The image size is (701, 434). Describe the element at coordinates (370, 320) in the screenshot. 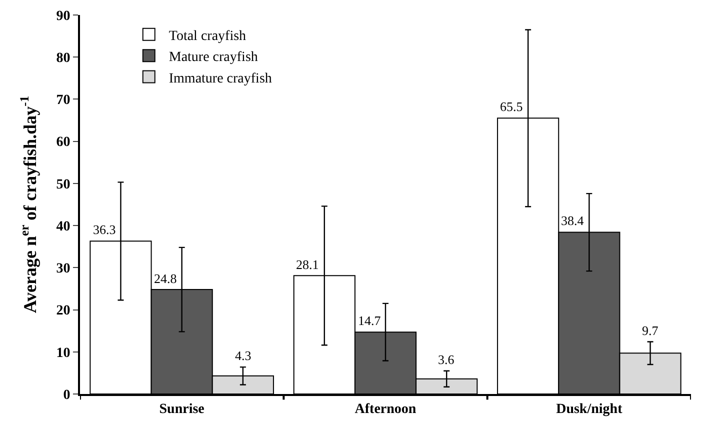

I see `data-label: 14.7` at that location.